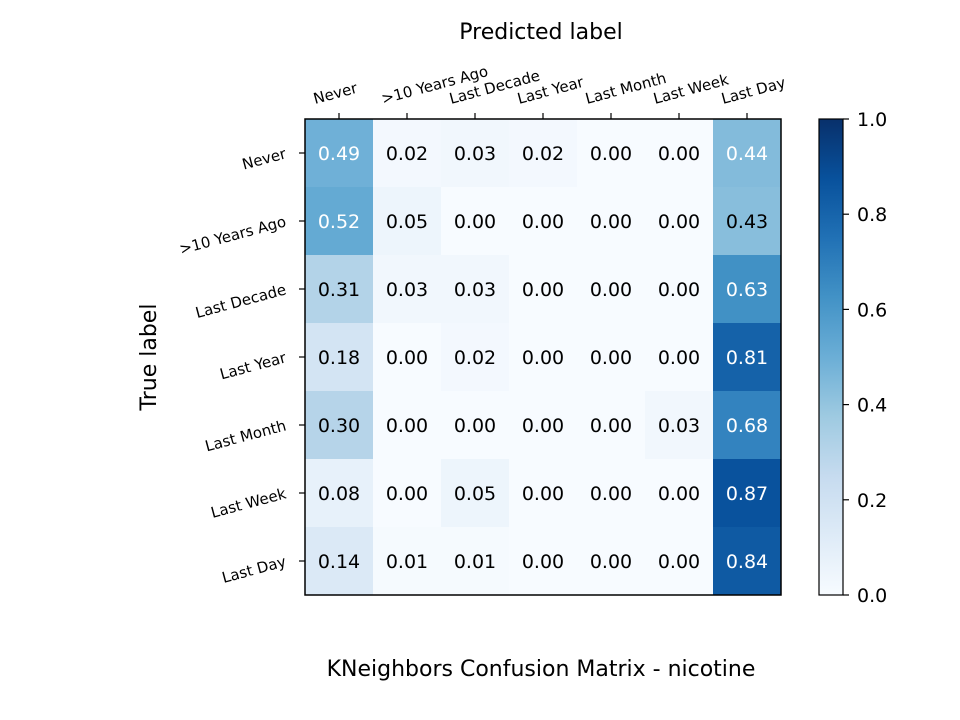 The image size is (960, 720). Describe the element at coordinates (253, 365) in the screenshot. I see `y-tick-label: Last Year` at that location.